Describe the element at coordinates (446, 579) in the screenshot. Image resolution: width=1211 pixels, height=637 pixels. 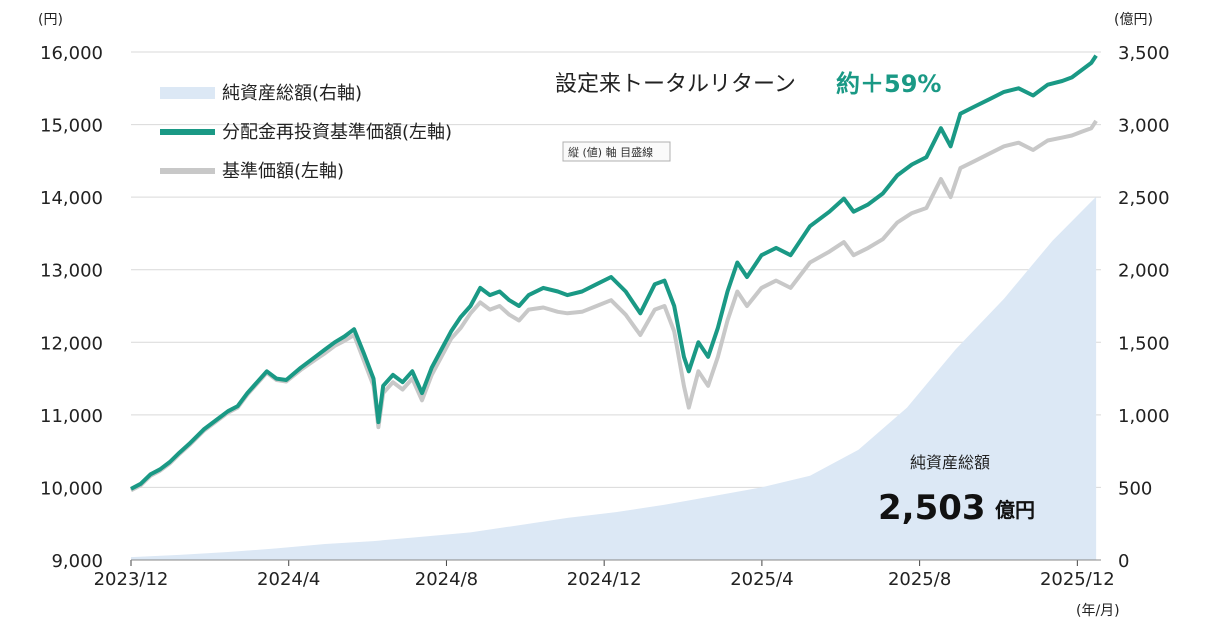
I see `x-tick-label: 2024/8` at that location.